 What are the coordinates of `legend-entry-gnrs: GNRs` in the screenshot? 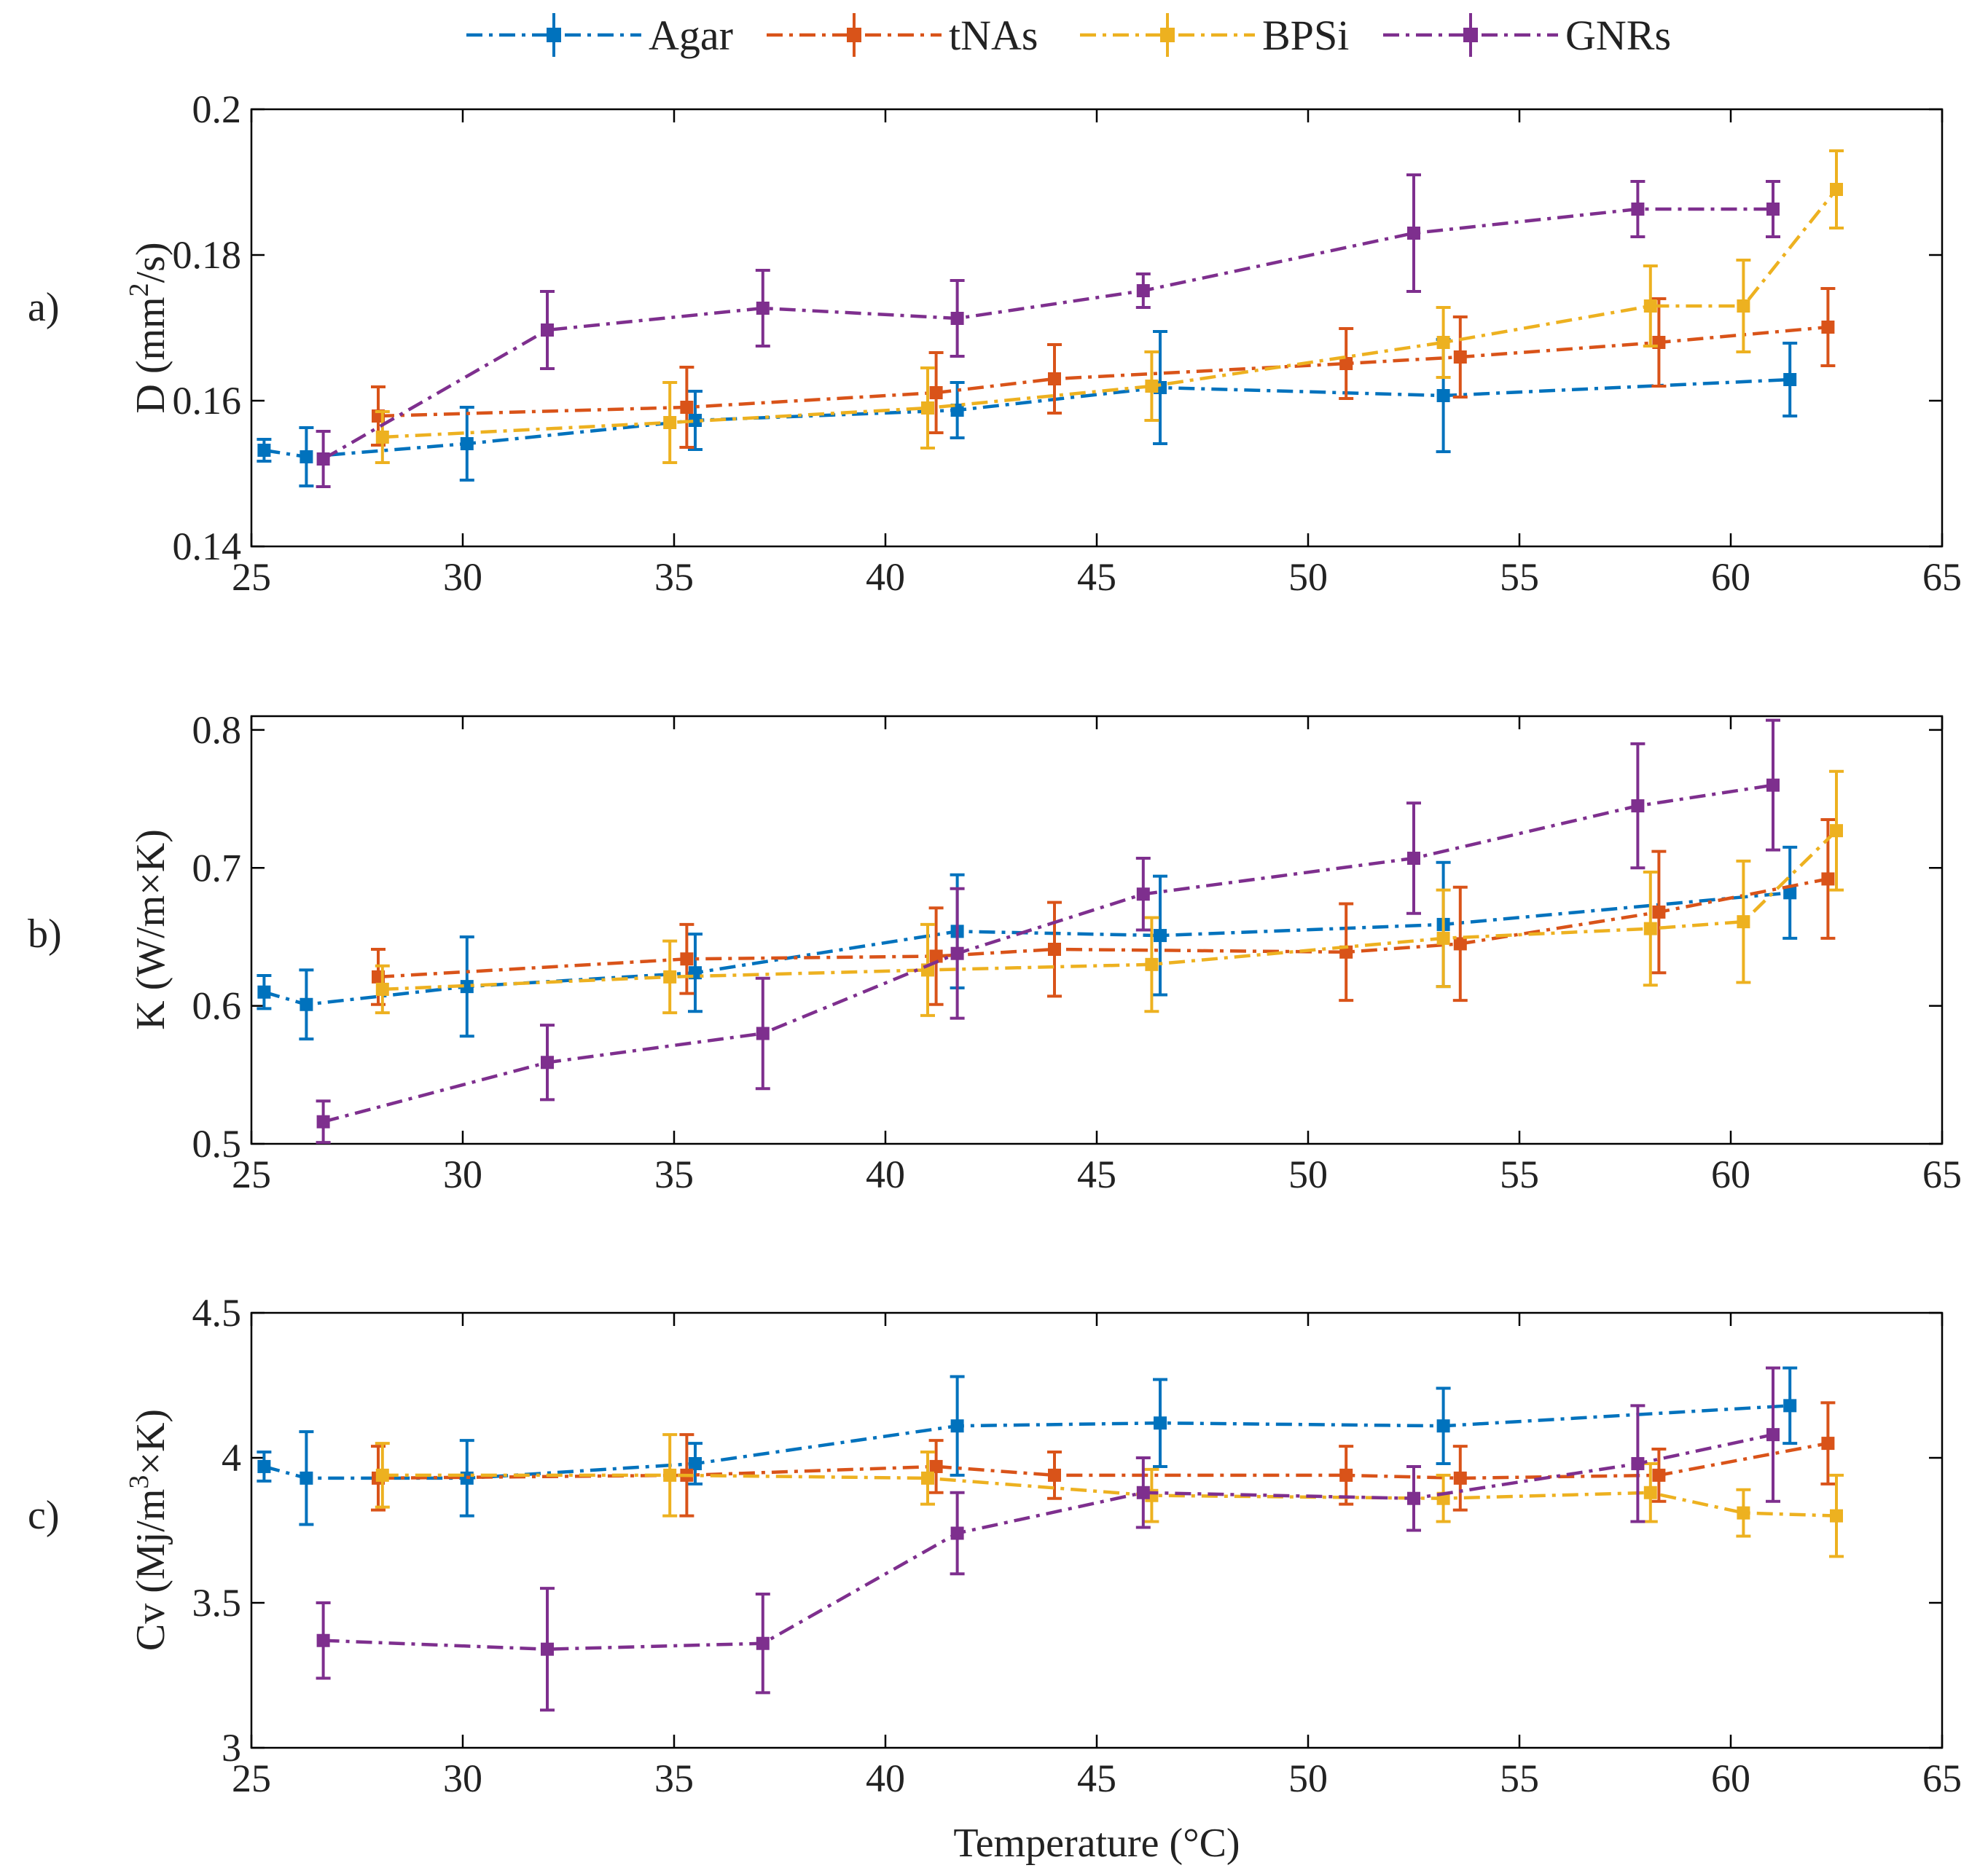 It's located at (1527, 35).